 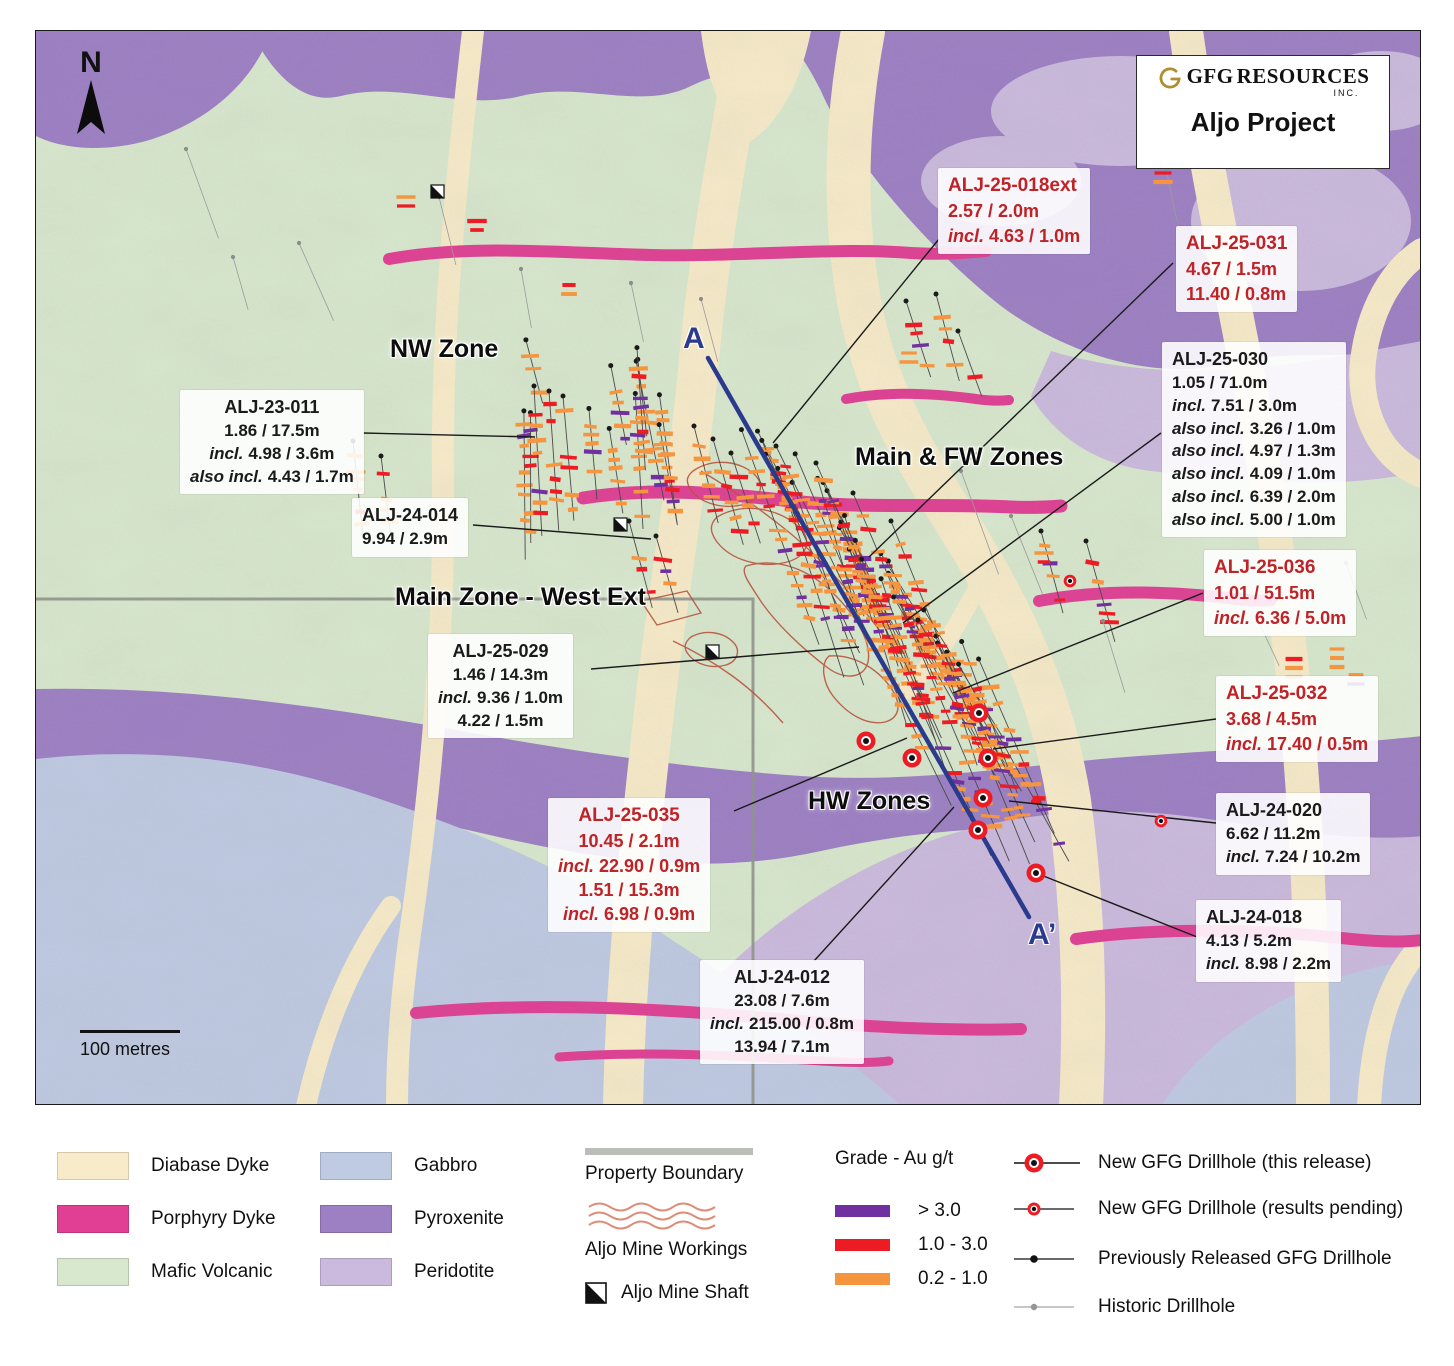 What do you see at coordinates (868, 637) in the screenshot?
I see `section-line-a-aprime` at bounding box center [868, 637].